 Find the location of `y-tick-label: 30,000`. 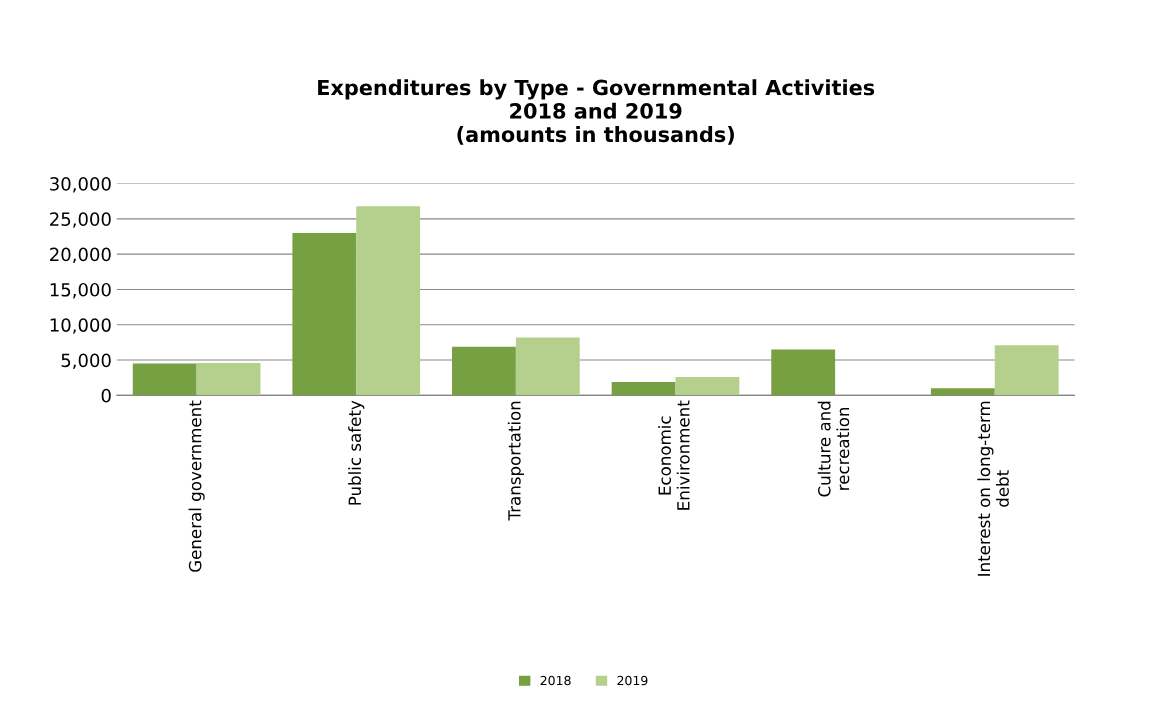

y-tick-label: 30,000 is located at coordinates (80, 185).